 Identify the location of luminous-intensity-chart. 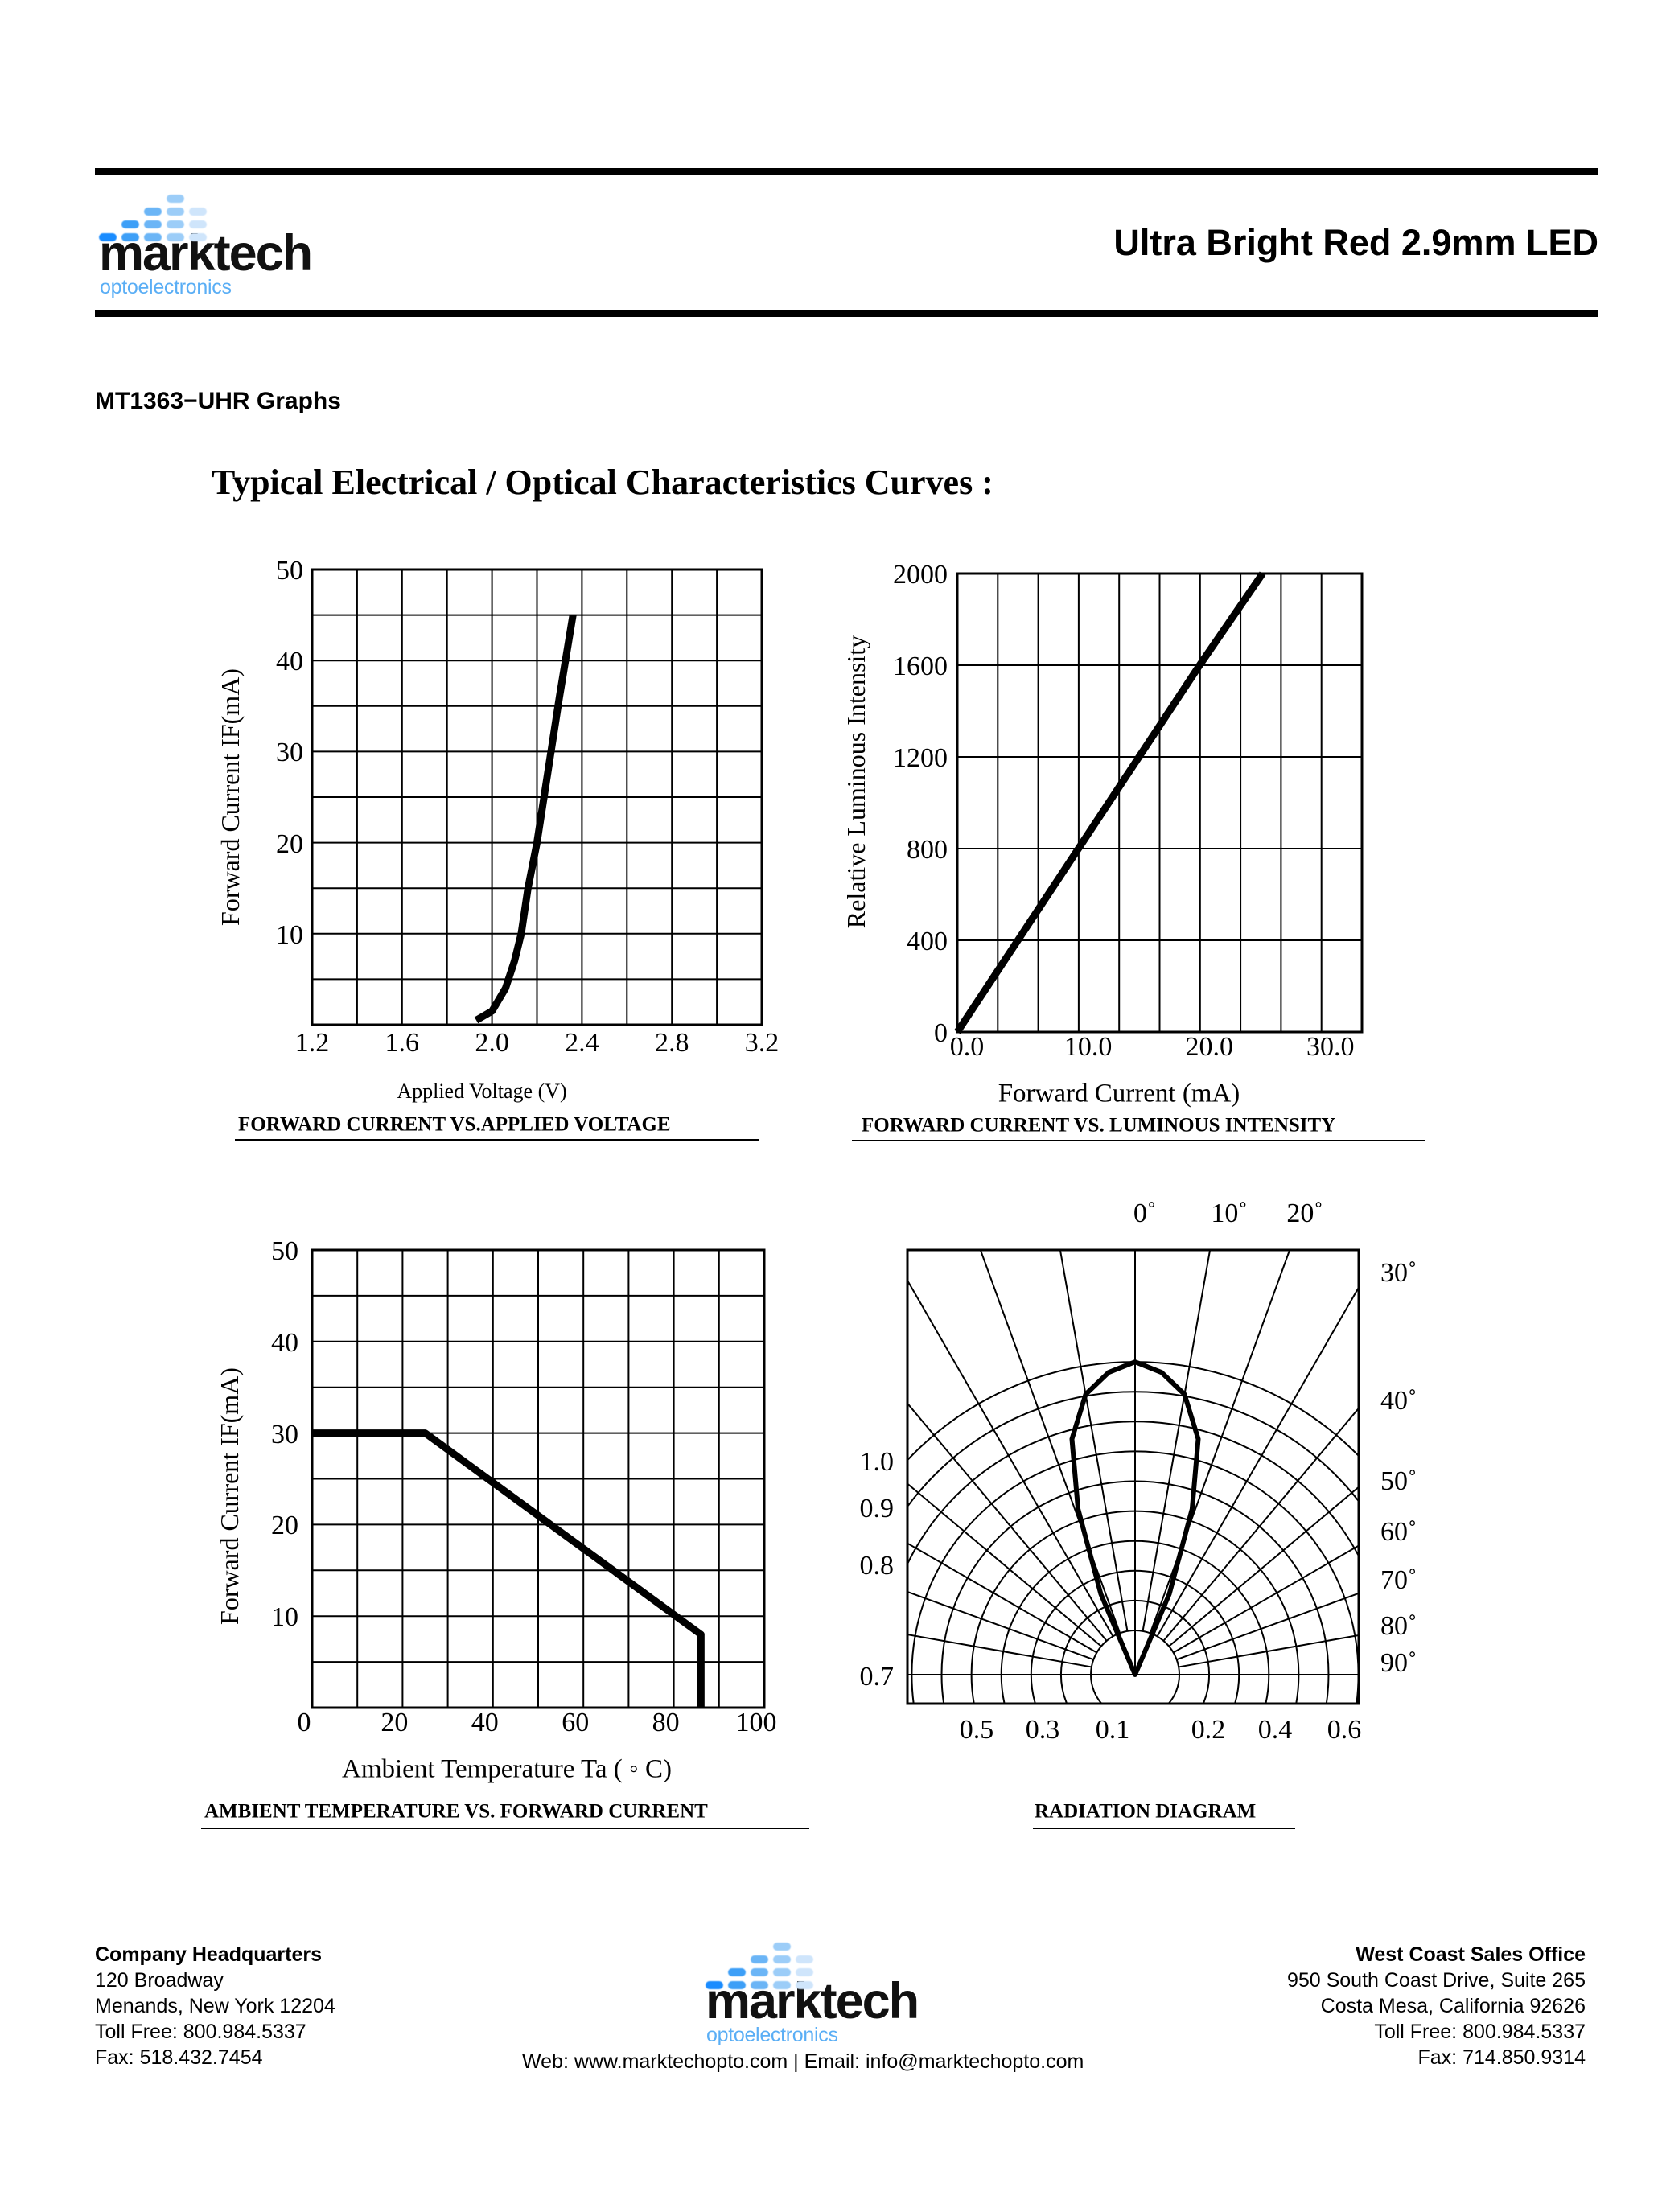
(1159, 802).